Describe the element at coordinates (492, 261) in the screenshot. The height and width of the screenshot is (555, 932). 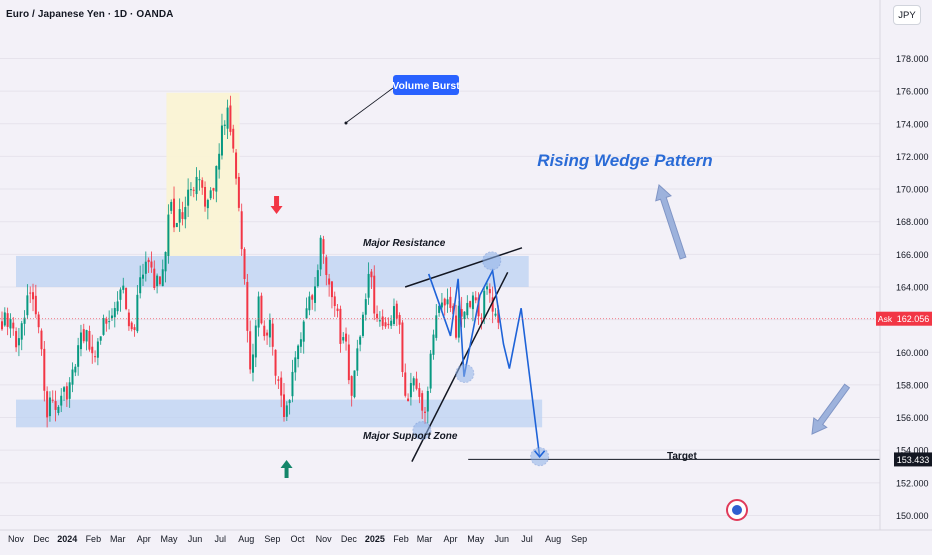
I see `wedge-touch-marker` at that location.